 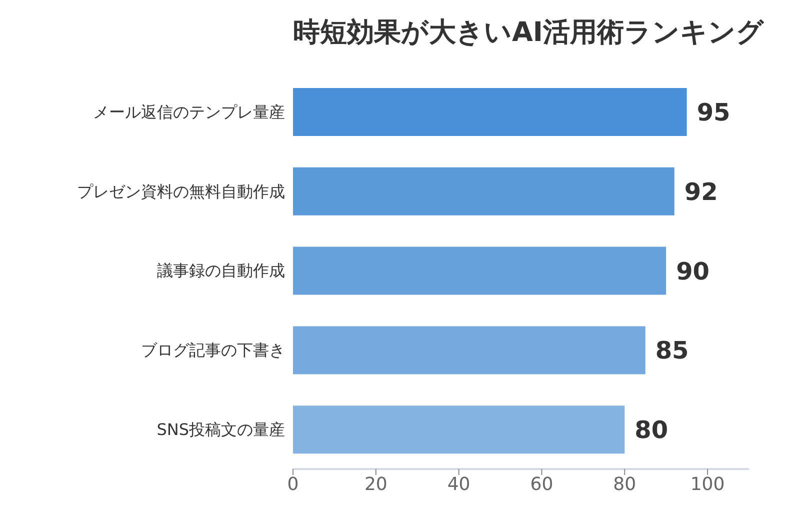 What do you see at coordinates (528, 33) in the screenshot?
I see `chart-title: 時短効果が大きいAI活用術ランキング` at bounding box center [528, 33].